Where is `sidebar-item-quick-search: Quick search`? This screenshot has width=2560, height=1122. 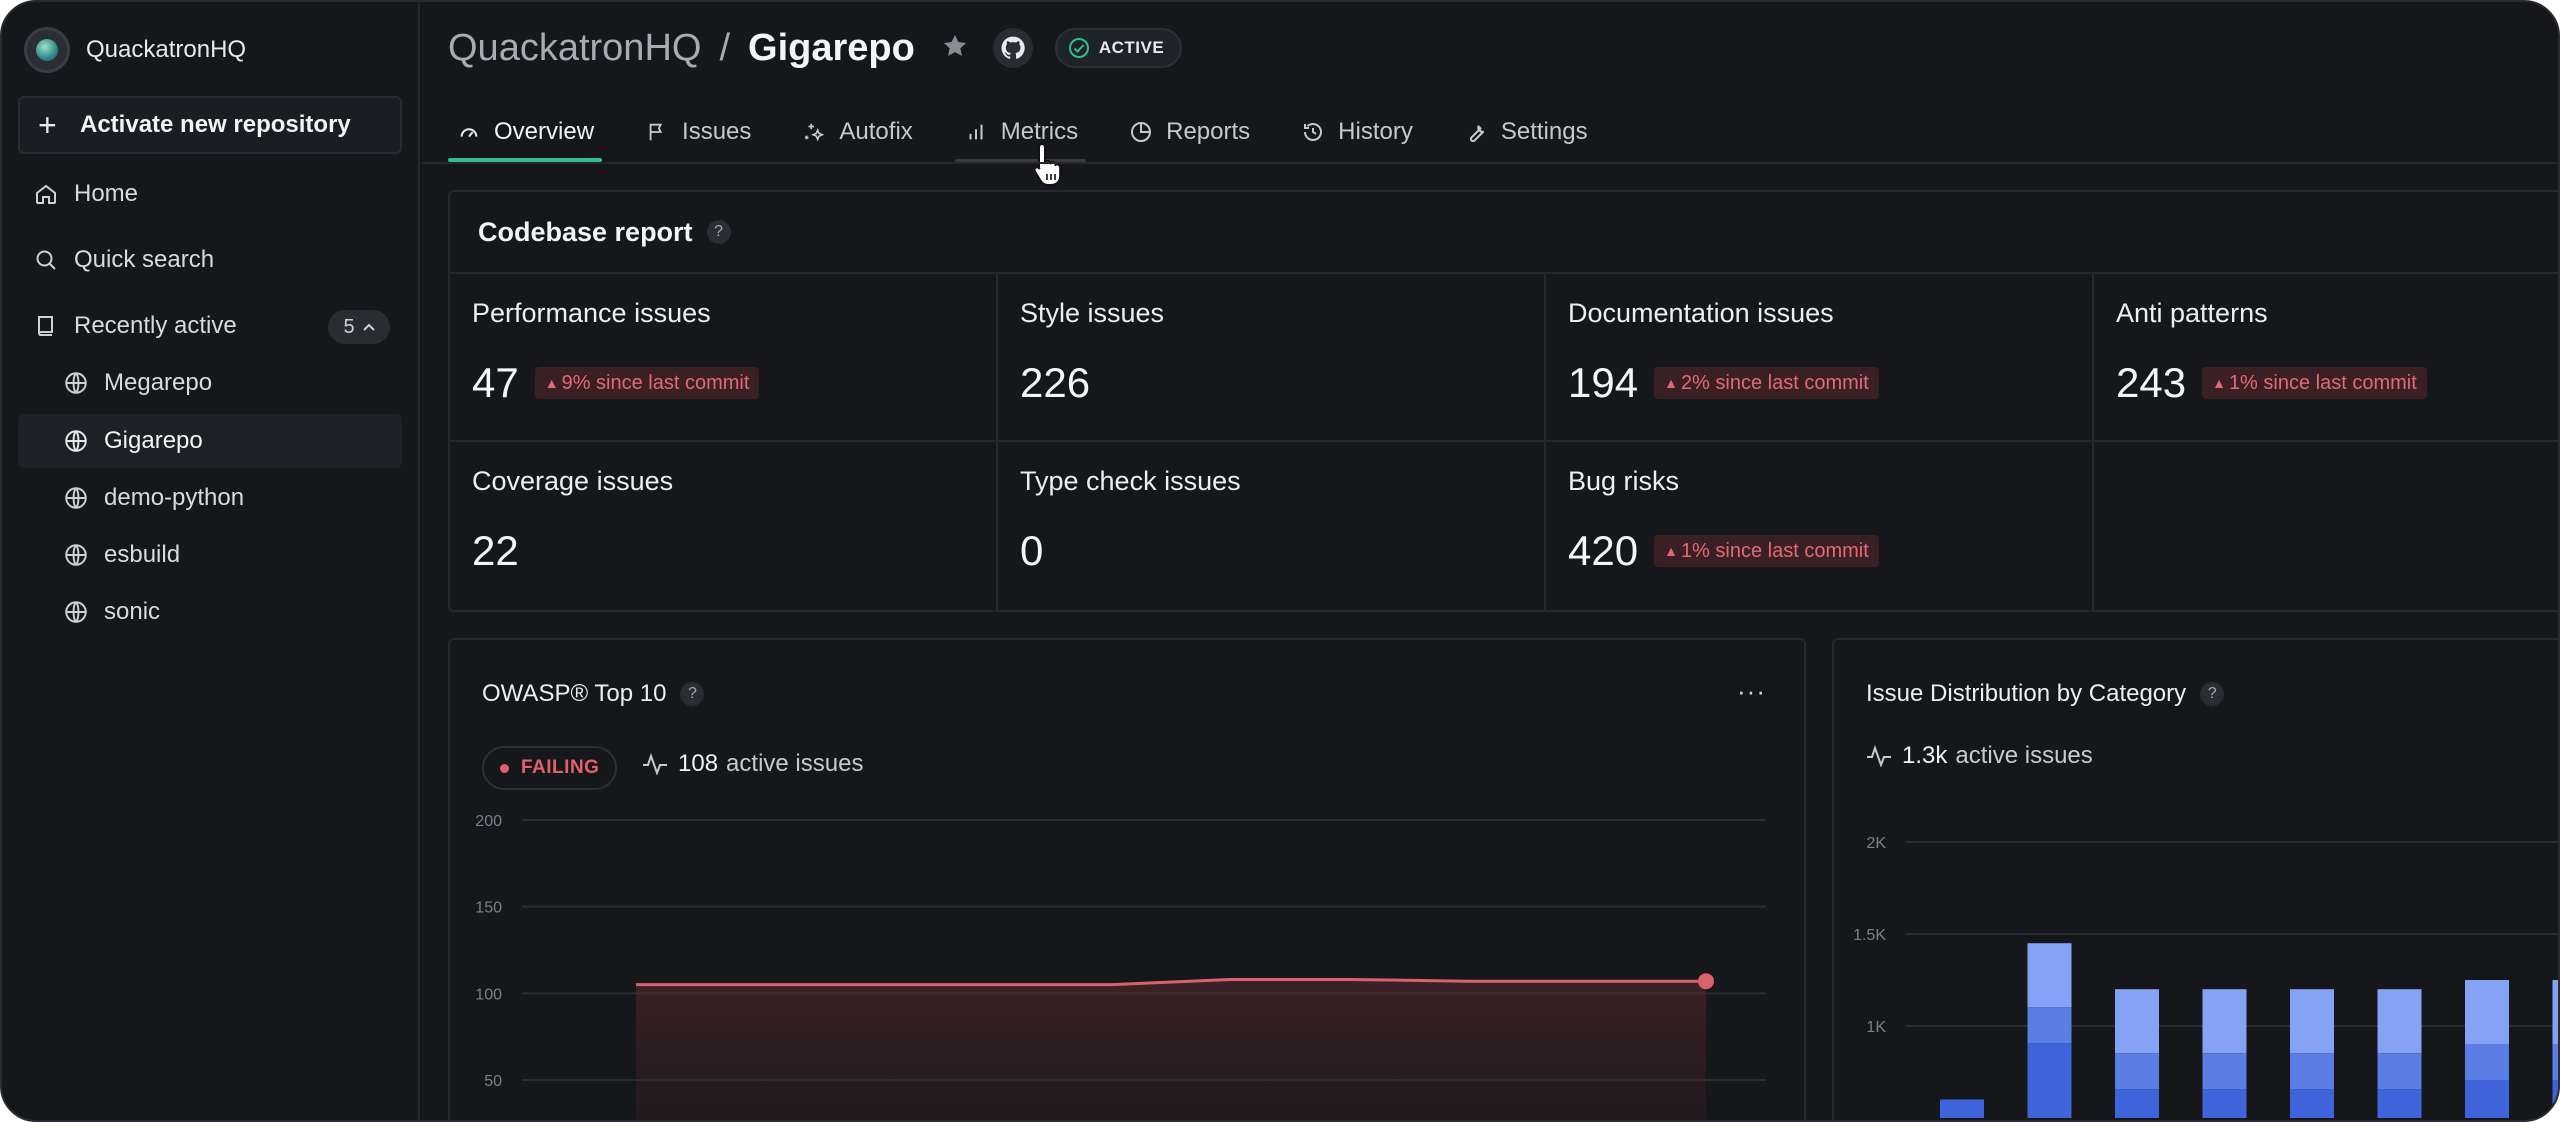
sidebar-item-quick-search: Quick search is located at coordinates (210, 260).